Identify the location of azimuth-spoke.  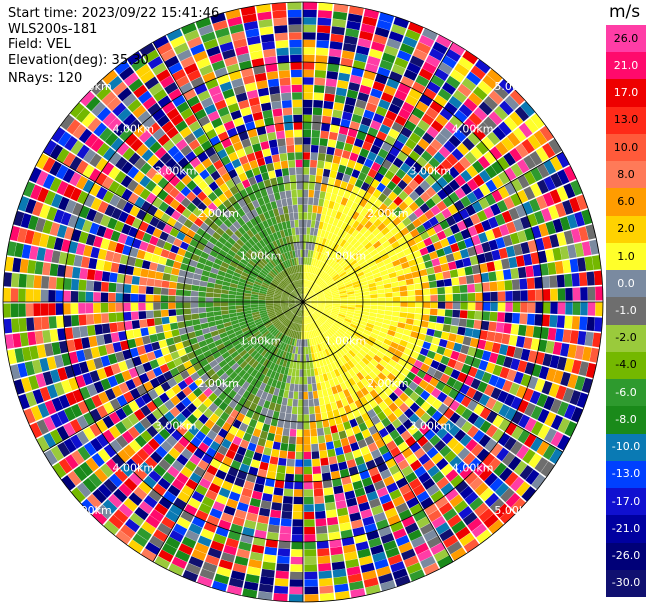
(378, 172).